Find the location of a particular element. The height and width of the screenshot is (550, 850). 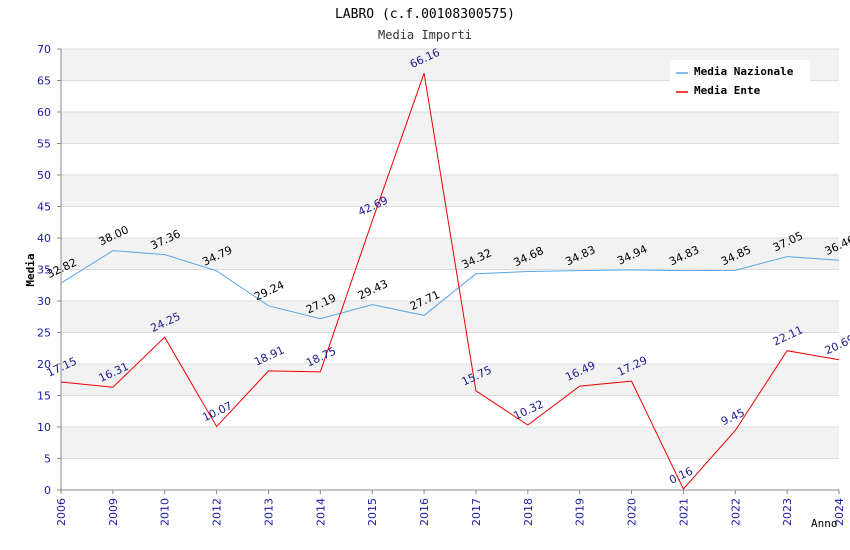

x-tick-label: 2012 is located at coordinates (217, 512).